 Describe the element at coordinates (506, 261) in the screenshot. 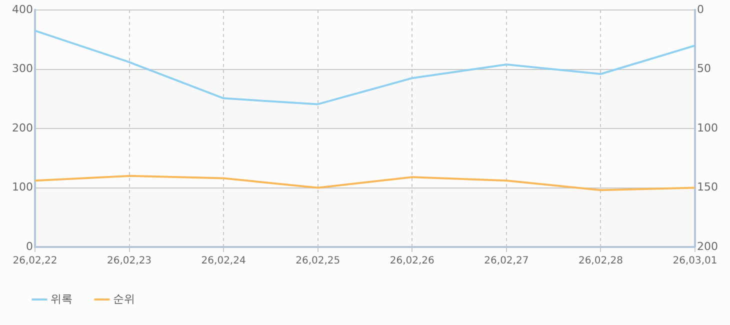

I see `x-tick-label: 26,02,27` at that location.